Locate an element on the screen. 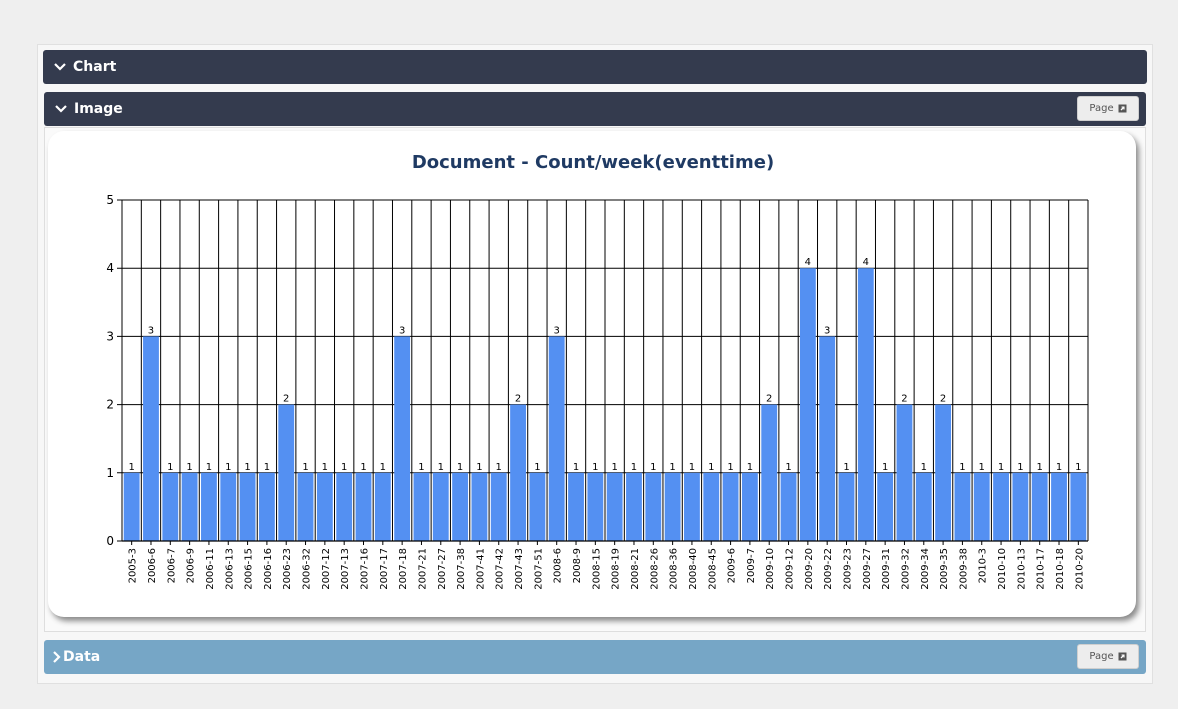  x-tick-label: 2005-3 is located at coordinates (133, 565).